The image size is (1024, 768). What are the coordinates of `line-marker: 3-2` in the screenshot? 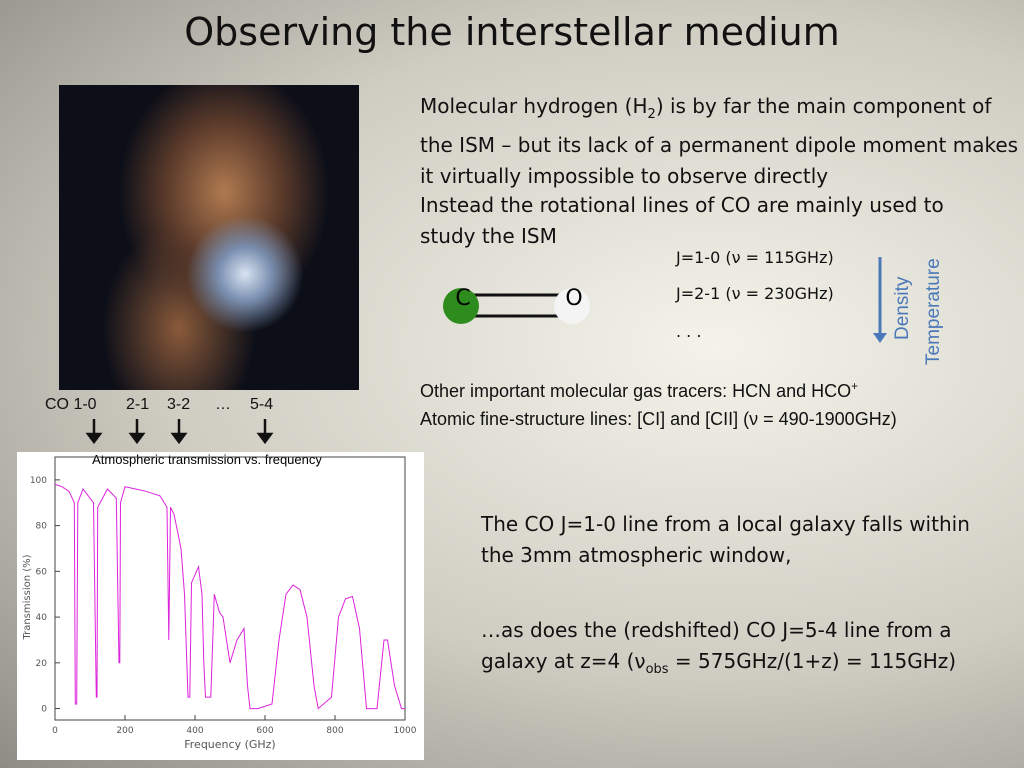 It's located at (179, 404).